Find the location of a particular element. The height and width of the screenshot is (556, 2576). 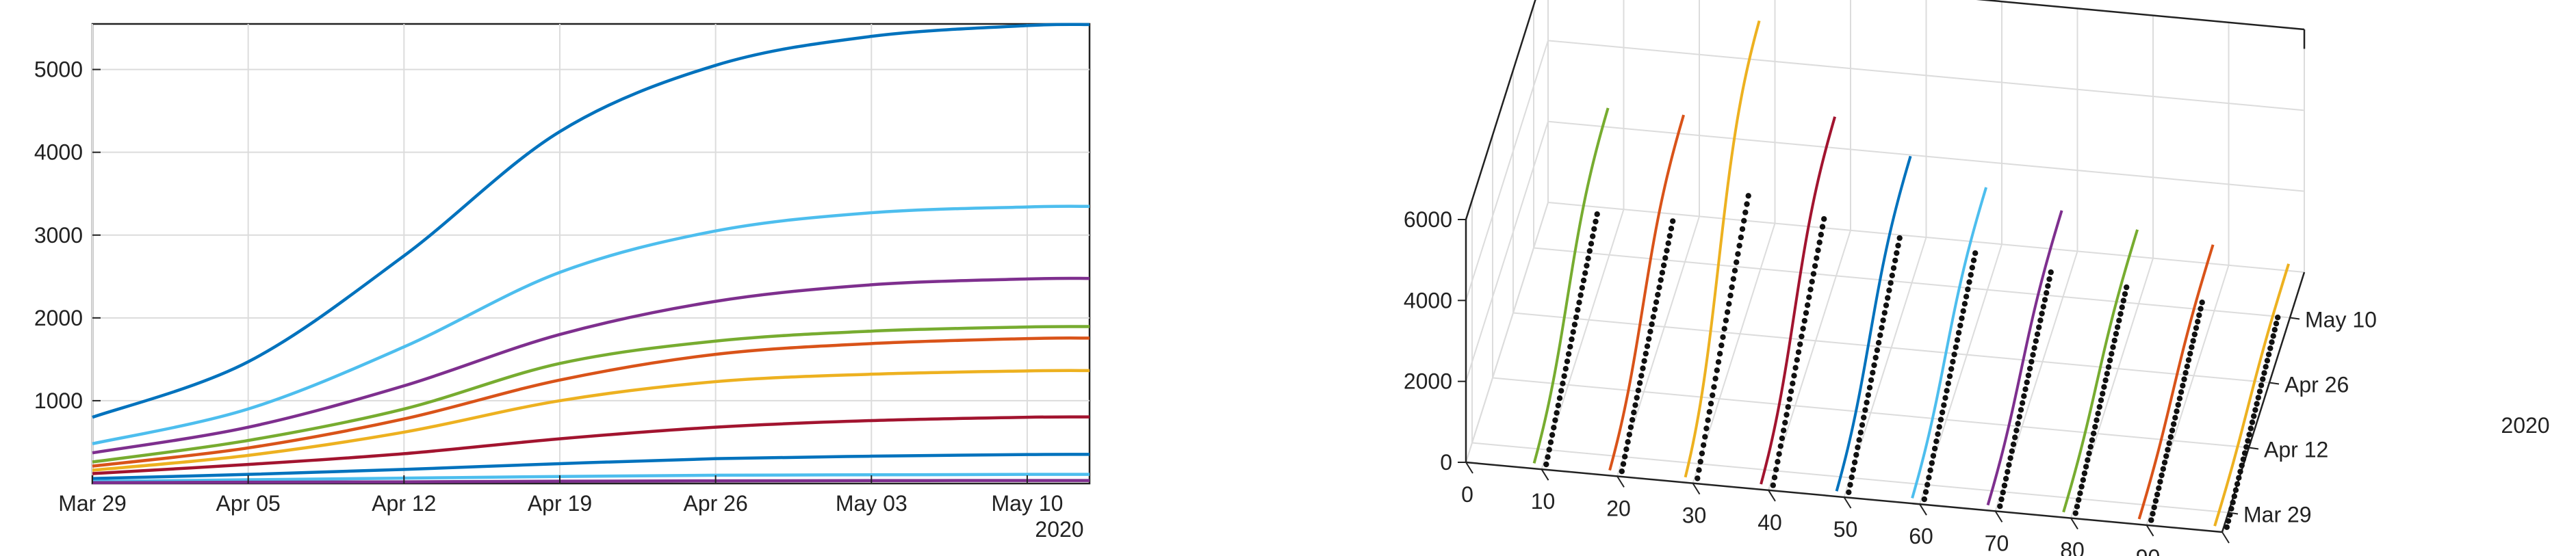

z-tick-label-3d: 2000 is located at coordinates (1428, 381).